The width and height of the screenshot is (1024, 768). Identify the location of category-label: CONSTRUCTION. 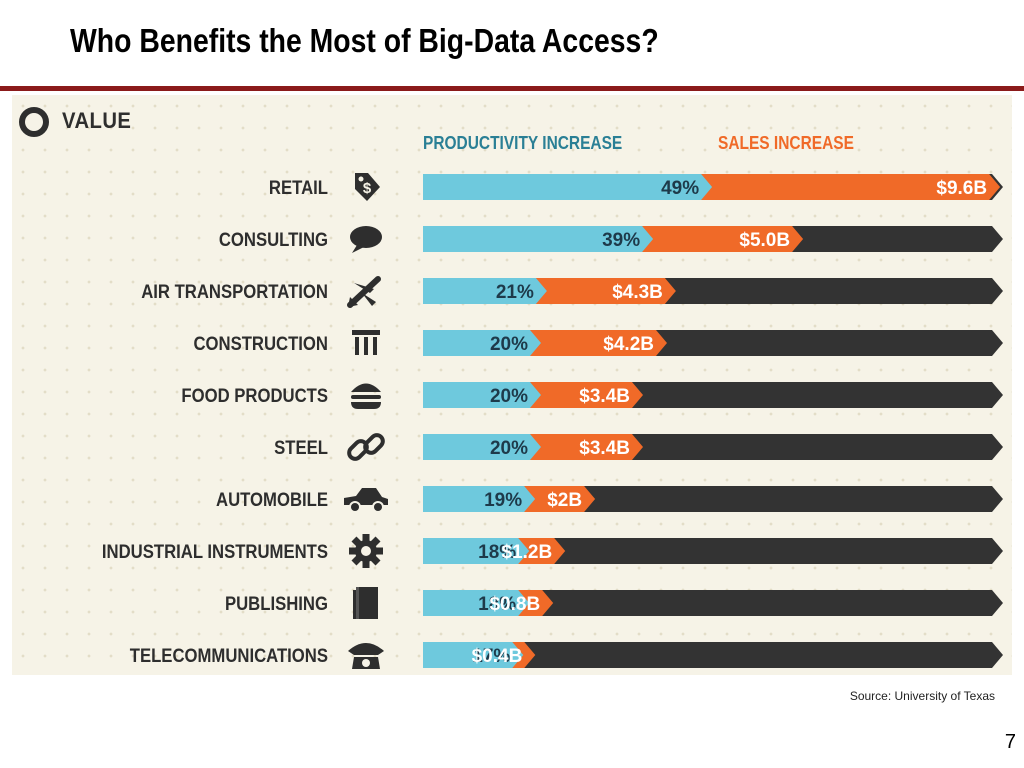
(260, 343).